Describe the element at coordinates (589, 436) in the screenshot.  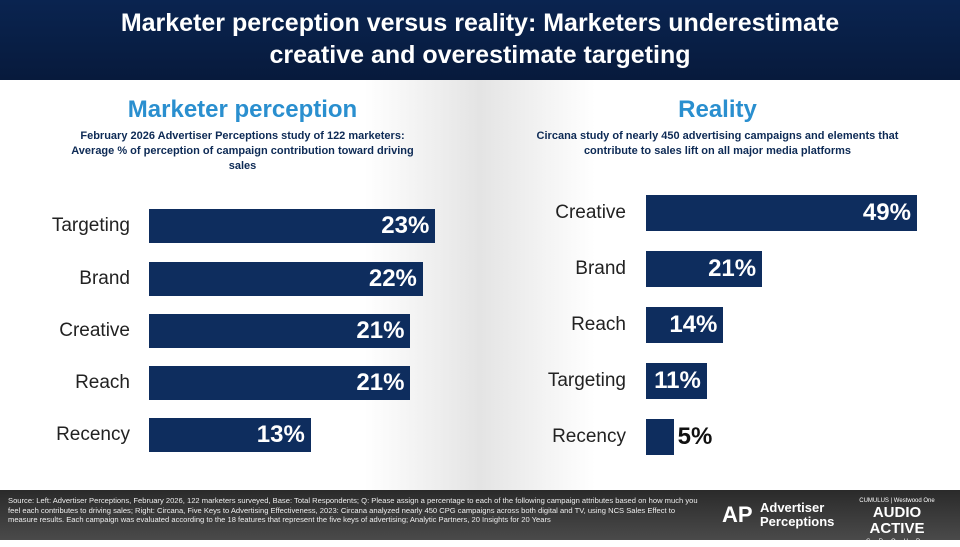
I see `right-category-label: Recency` at that location.